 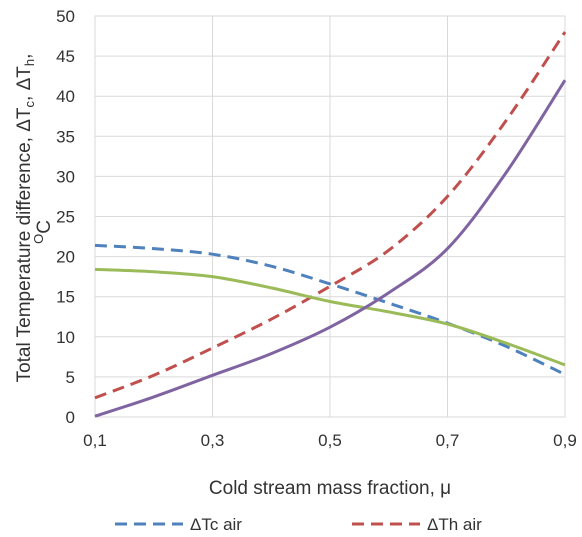 What do you see at coordinates (29, 103) in the screenshot?
I see `y-axis-title-sub-c: c` at bounding box center [29, 103].